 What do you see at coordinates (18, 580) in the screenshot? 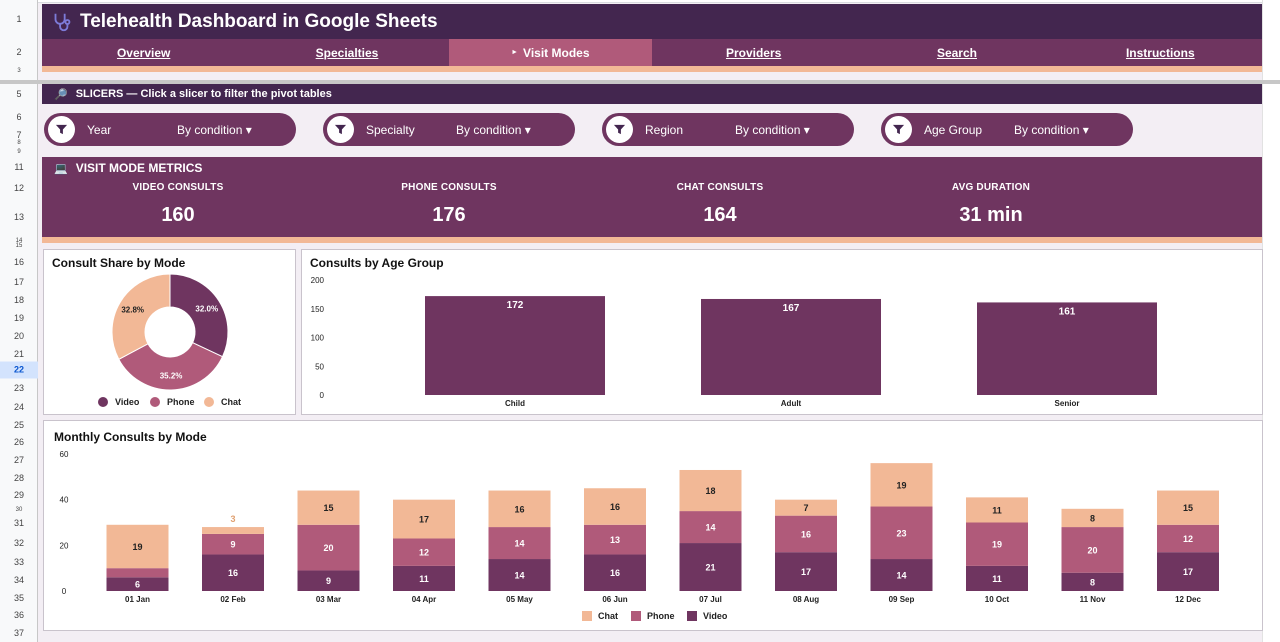
I see `row-header-34: 34` at bounding box center [18, 580].